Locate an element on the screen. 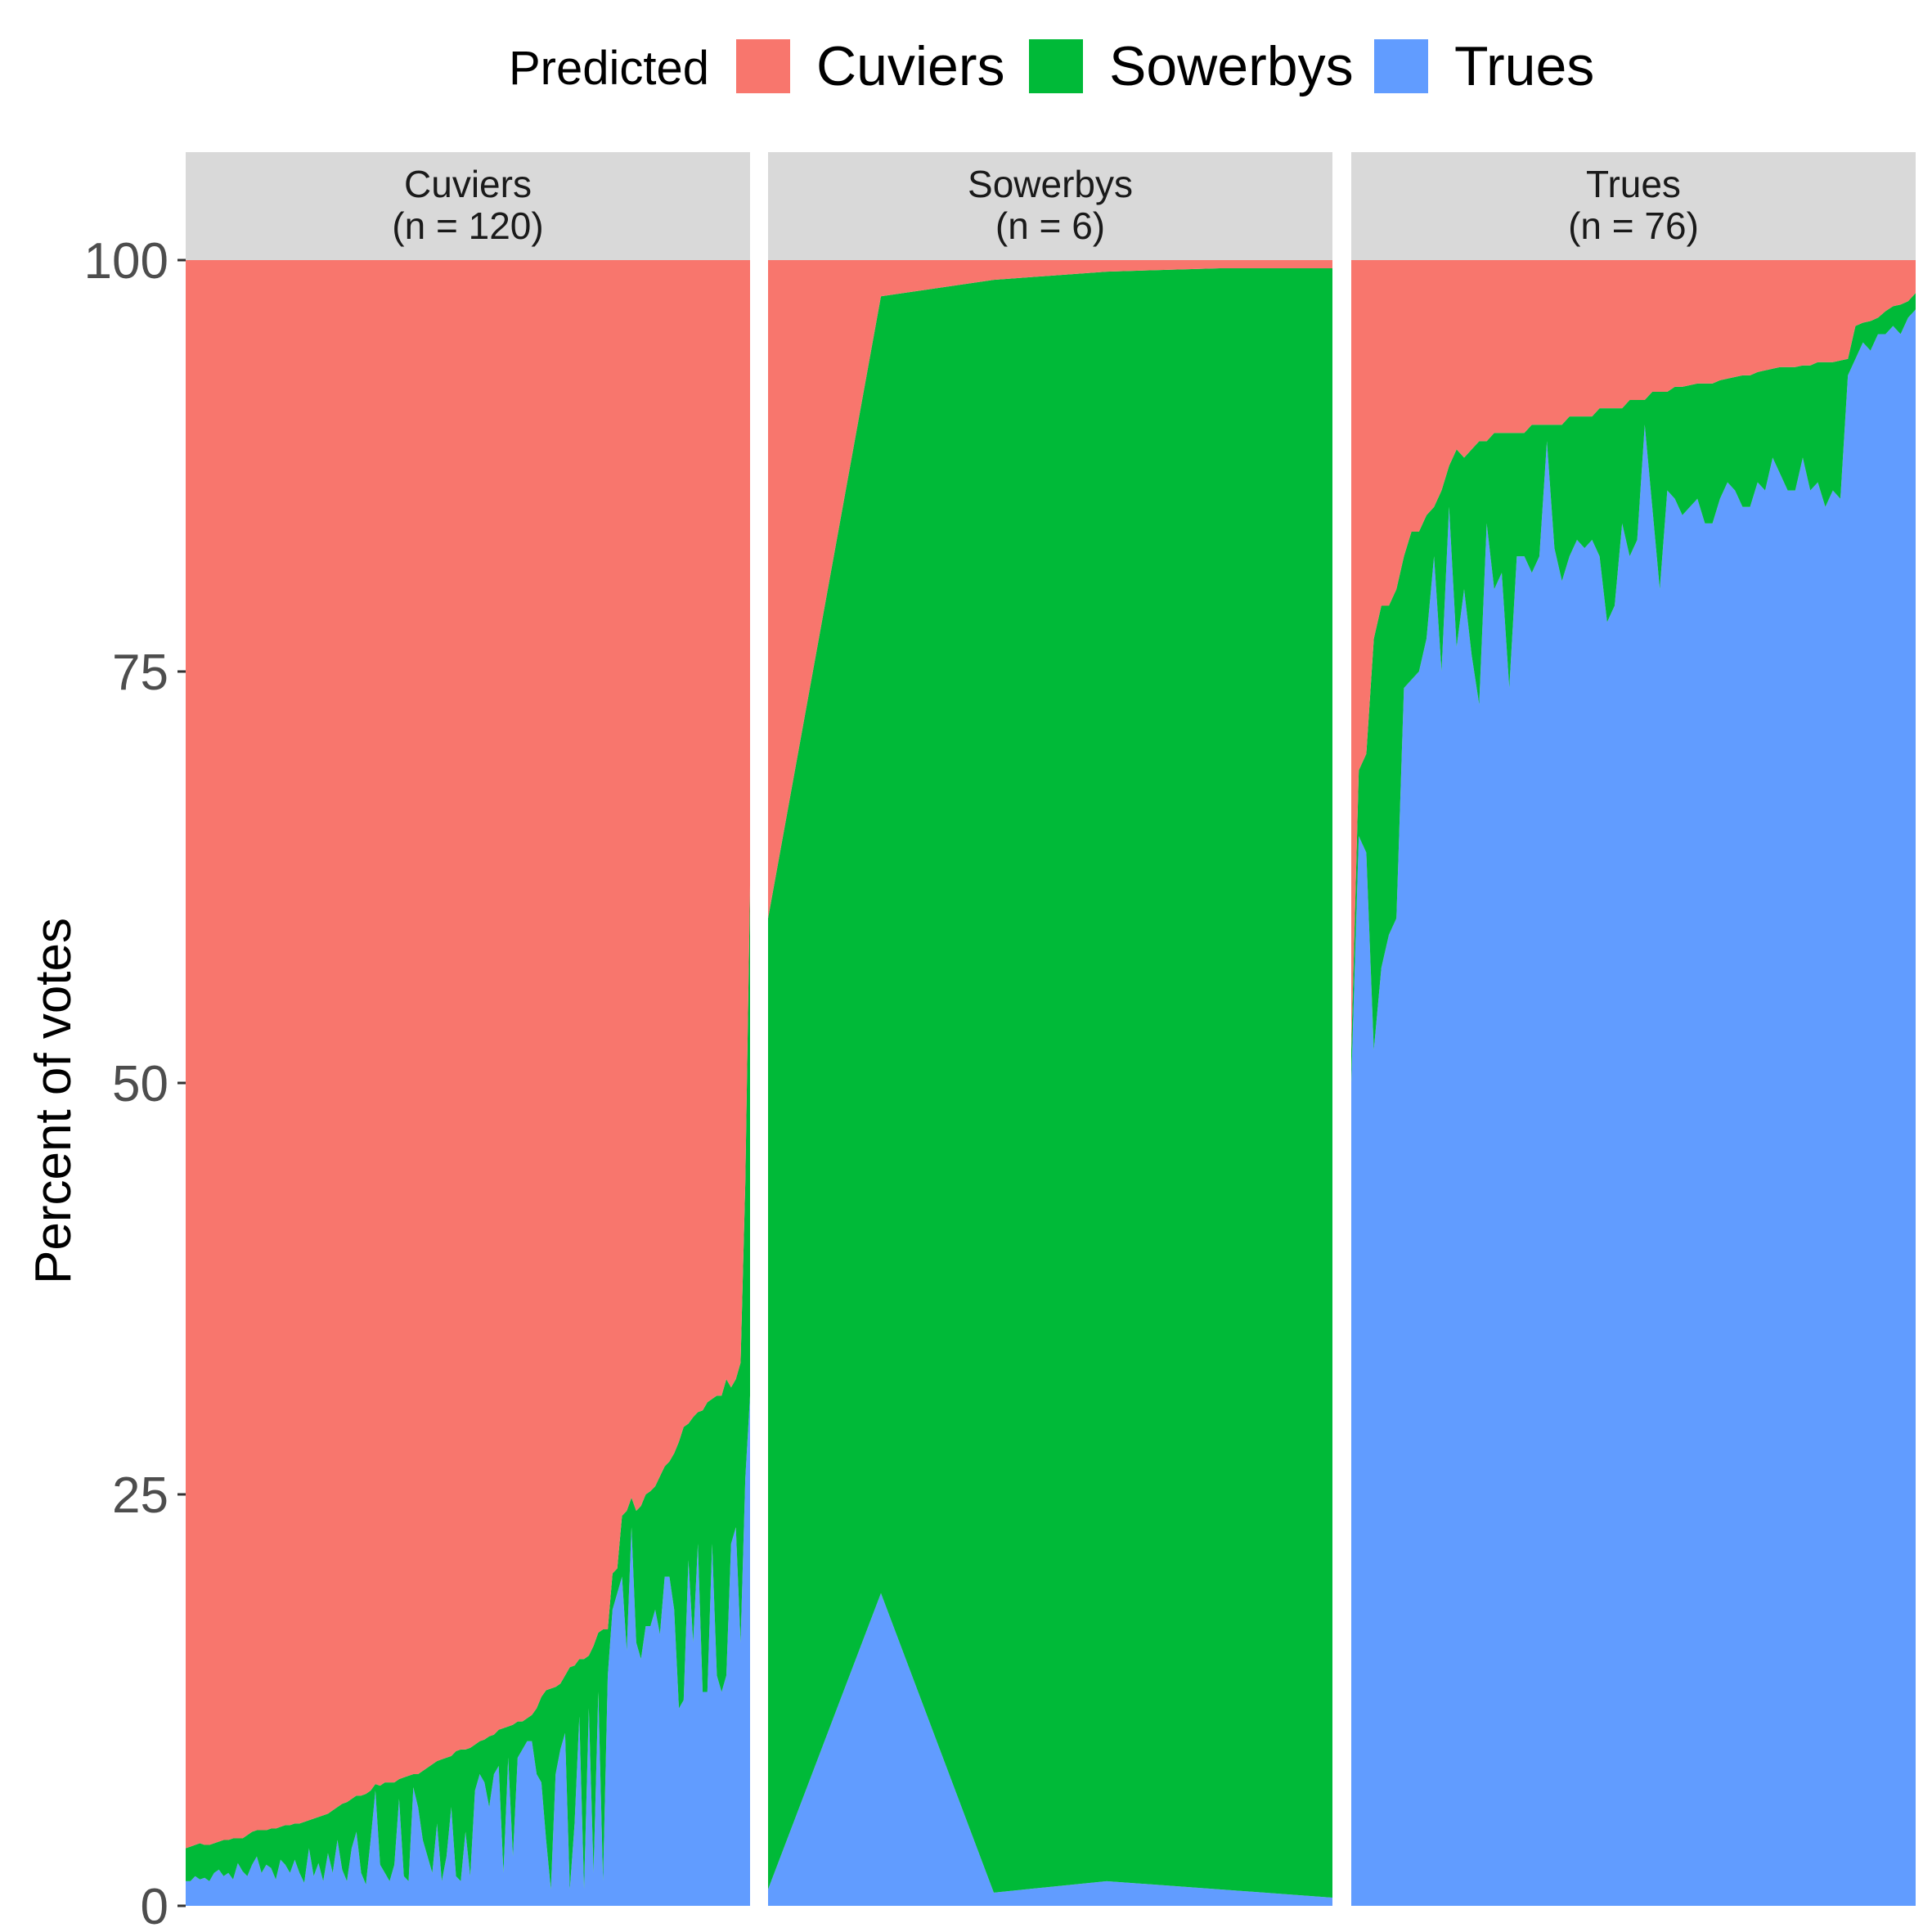  facet-strip-count: (n = 120) is located at coordinates (467, 226).